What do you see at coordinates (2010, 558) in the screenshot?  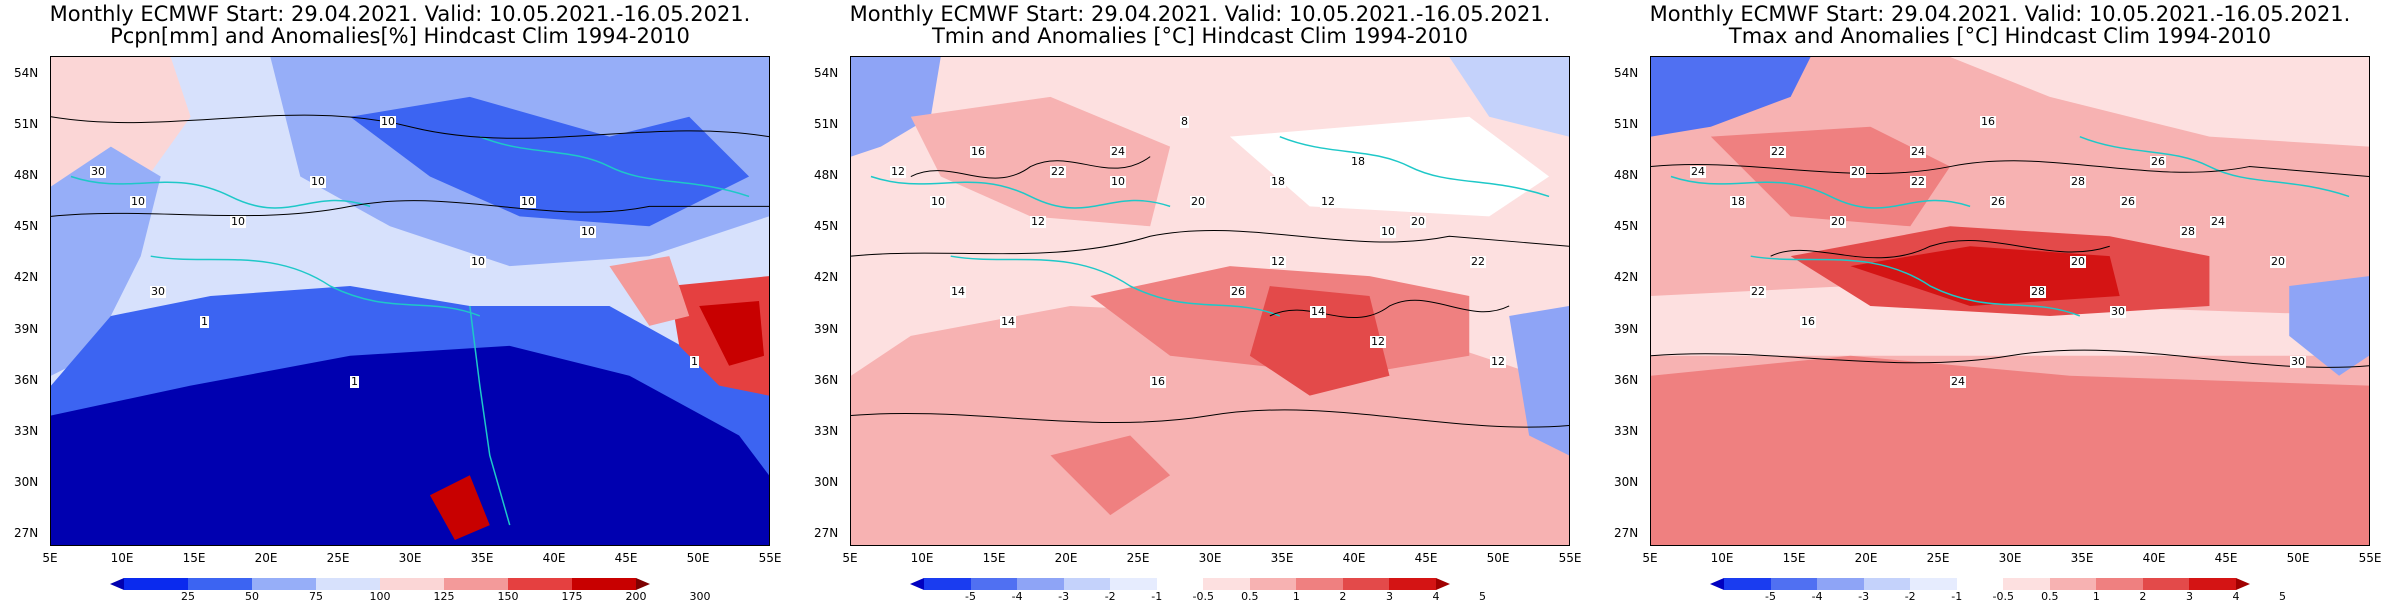 I see `lon-tick-label: 30E` at bounding box center [2010, 558].